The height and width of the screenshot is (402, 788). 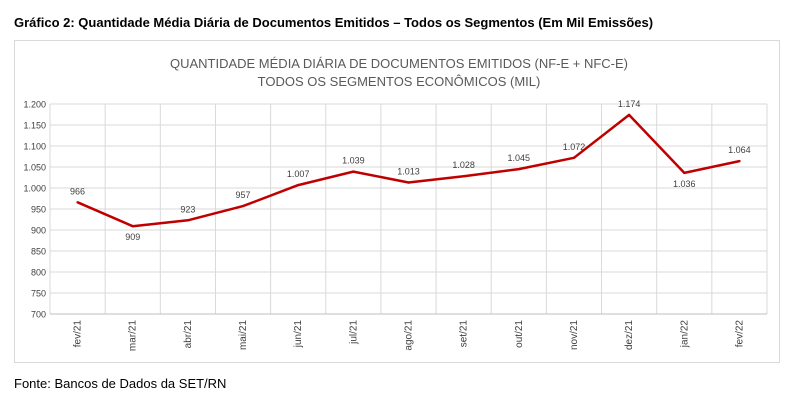 I want to click on x-tick-label: fev/22, so click(x=739, y=334).